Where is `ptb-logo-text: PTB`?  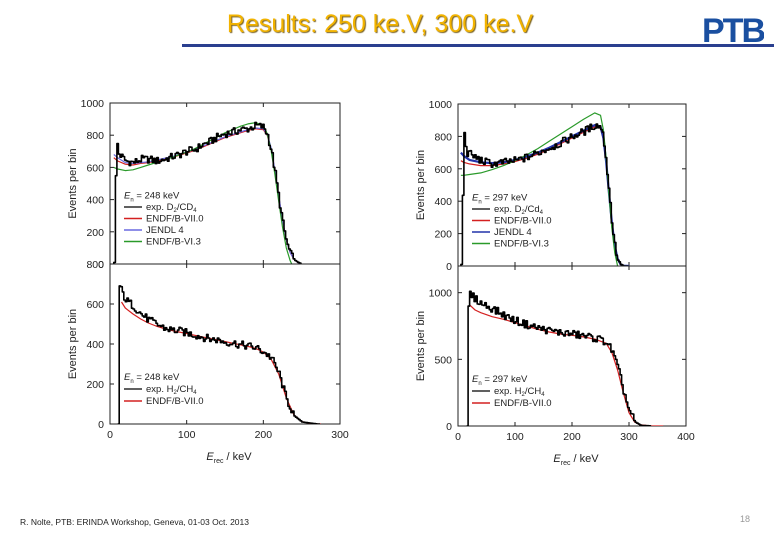
ptb-logo-text: PTB is located at coordinates (733, 30).